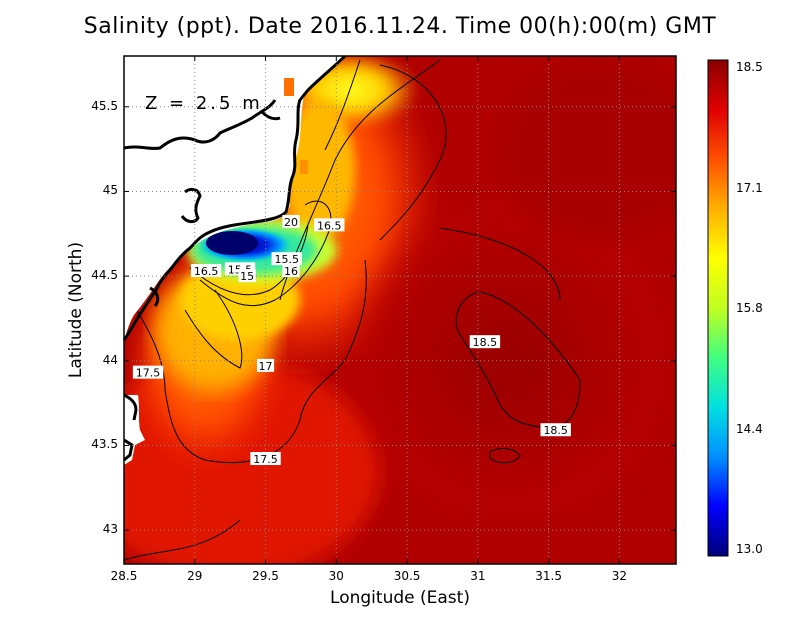  I want to click on colorbar-tick-label: 13.0, so click(749, 549).